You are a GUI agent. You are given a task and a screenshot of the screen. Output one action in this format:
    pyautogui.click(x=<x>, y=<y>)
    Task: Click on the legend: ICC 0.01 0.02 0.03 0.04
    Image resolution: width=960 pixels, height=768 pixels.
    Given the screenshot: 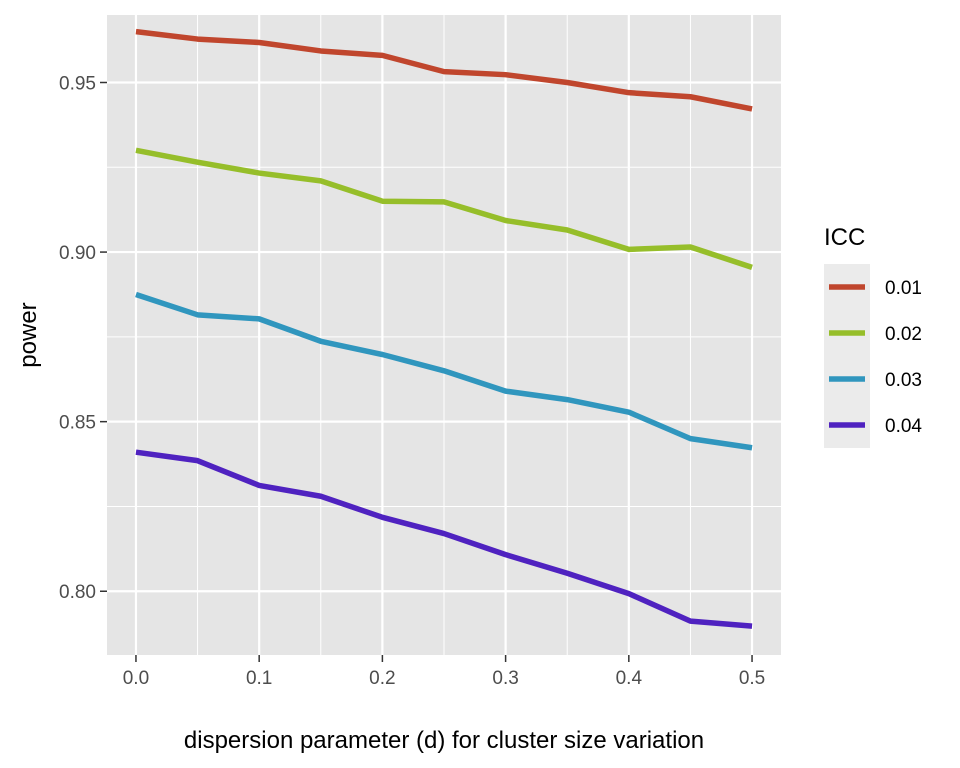 What is the action you would take?
    pyautogui.click(x=873, y=336)
    